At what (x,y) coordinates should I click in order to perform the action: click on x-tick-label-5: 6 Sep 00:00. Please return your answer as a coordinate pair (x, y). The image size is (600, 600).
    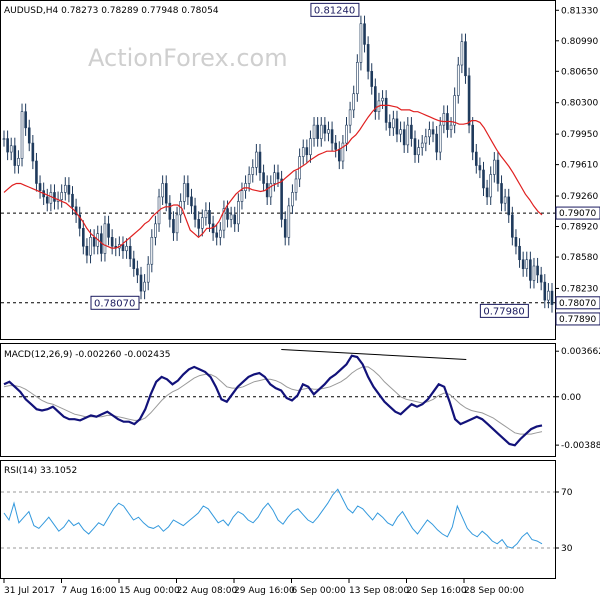
    Looking at the image, I should click on (319, 591).